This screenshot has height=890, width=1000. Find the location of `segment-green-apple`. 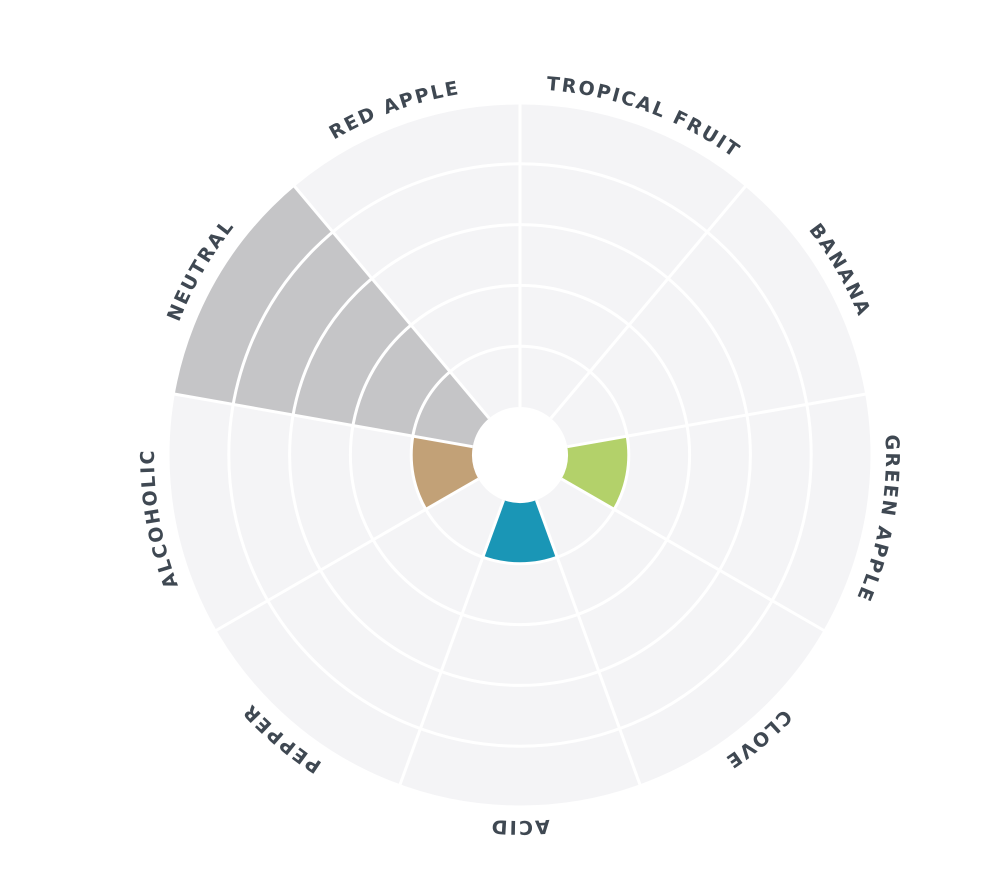

segment-green-apple is located at coordinates (595, 473).